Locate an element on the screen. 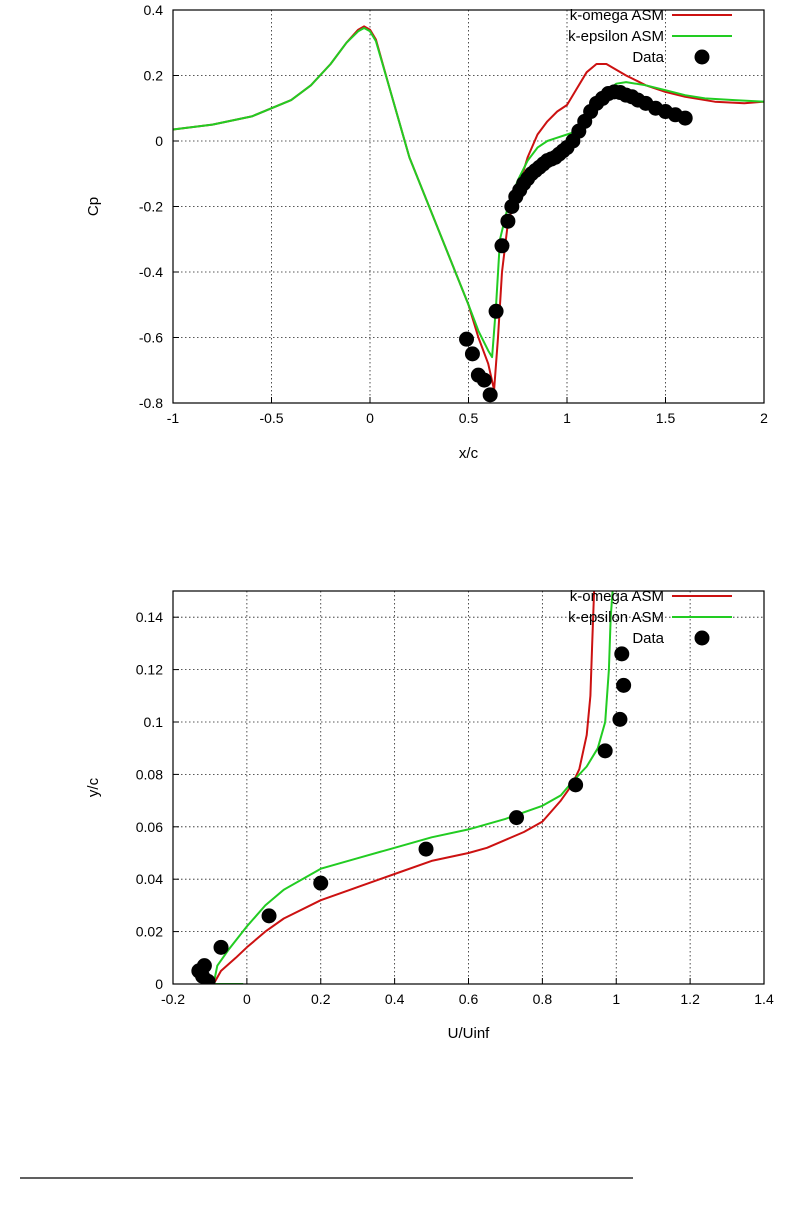  y-tick-label: 0.12 is located at coordinates (149, 670).